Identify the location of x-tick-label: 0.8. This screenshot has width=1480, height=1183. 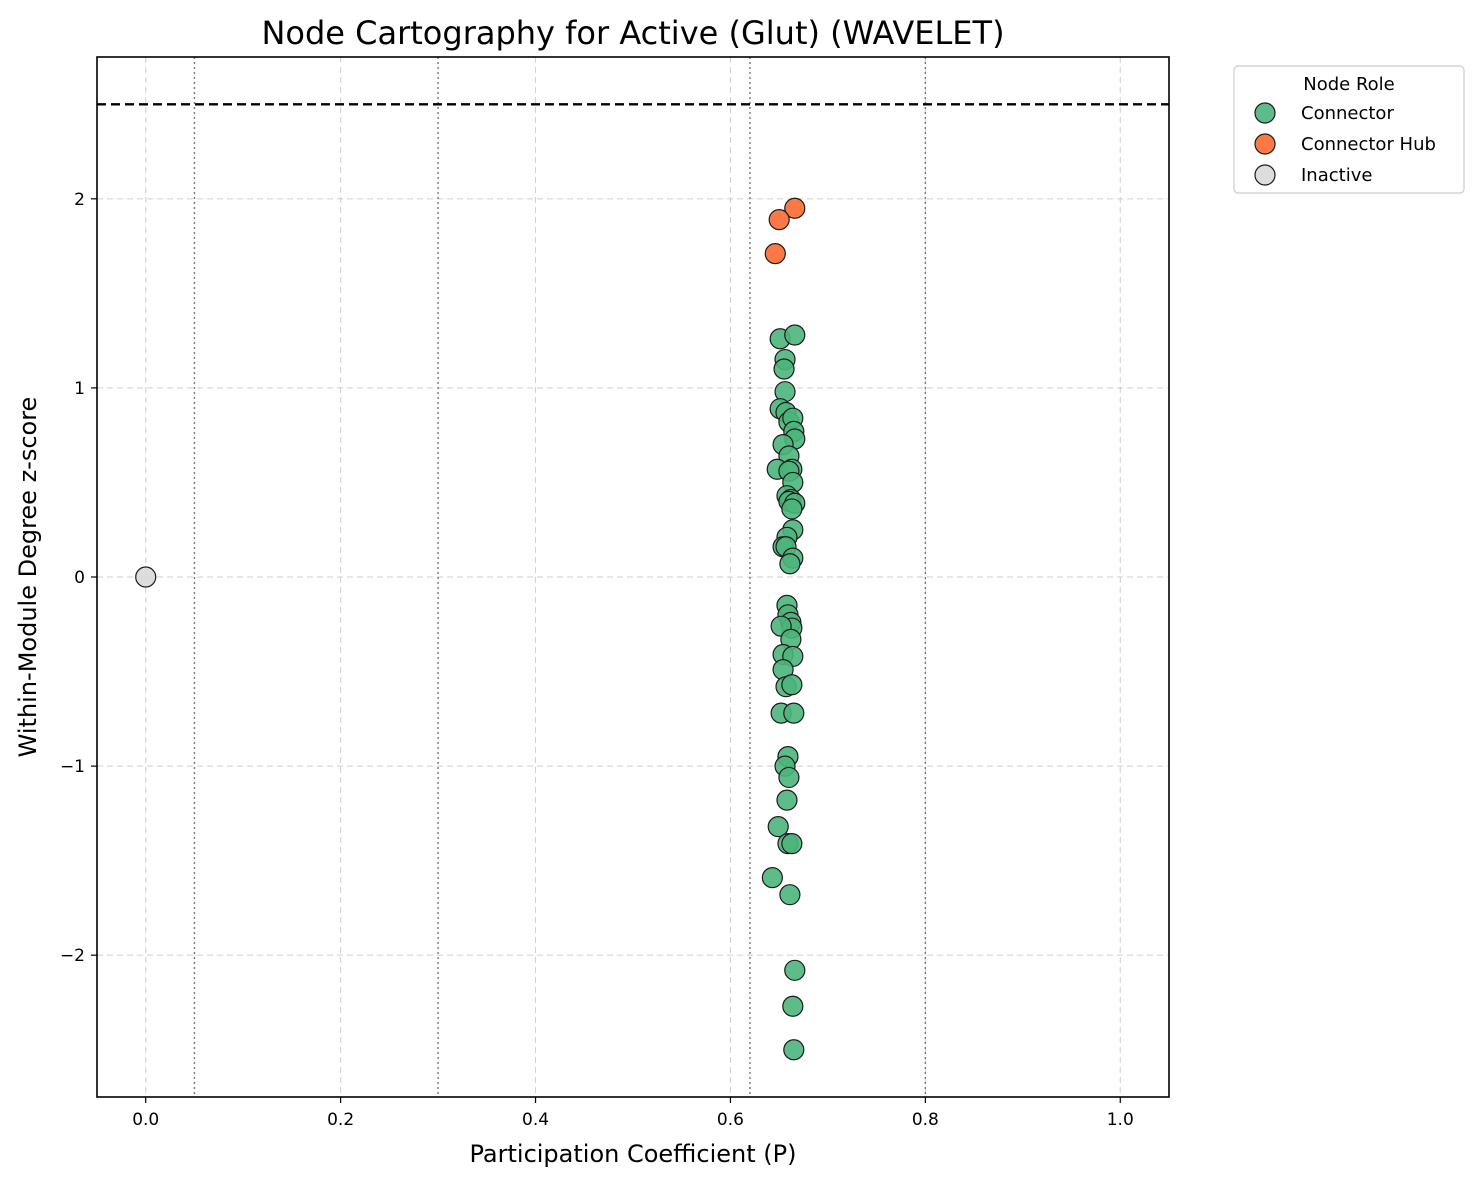
(925, 1120).